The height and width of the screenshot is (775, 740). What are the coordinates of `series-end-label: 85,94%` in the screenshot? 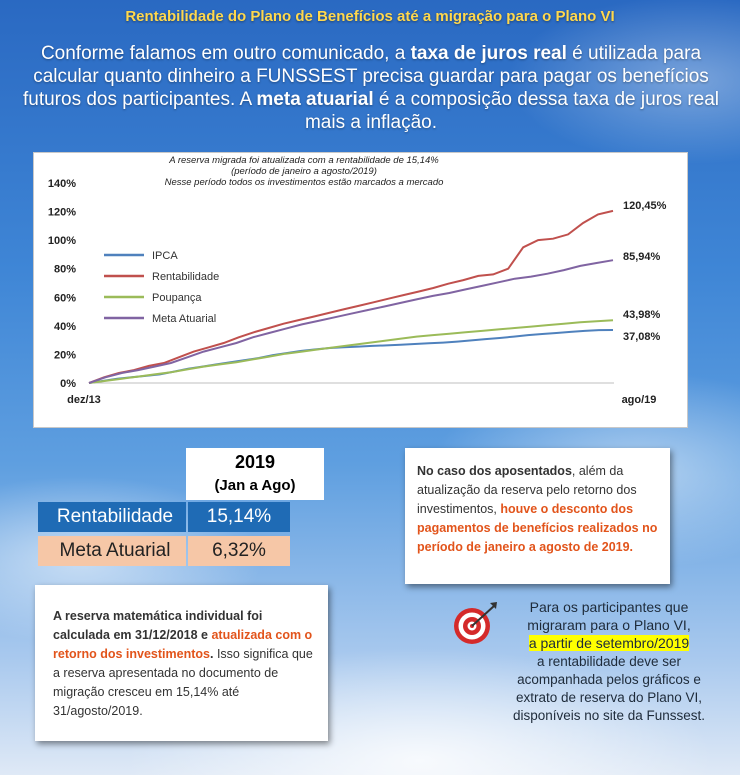 It's located at (642, 257).